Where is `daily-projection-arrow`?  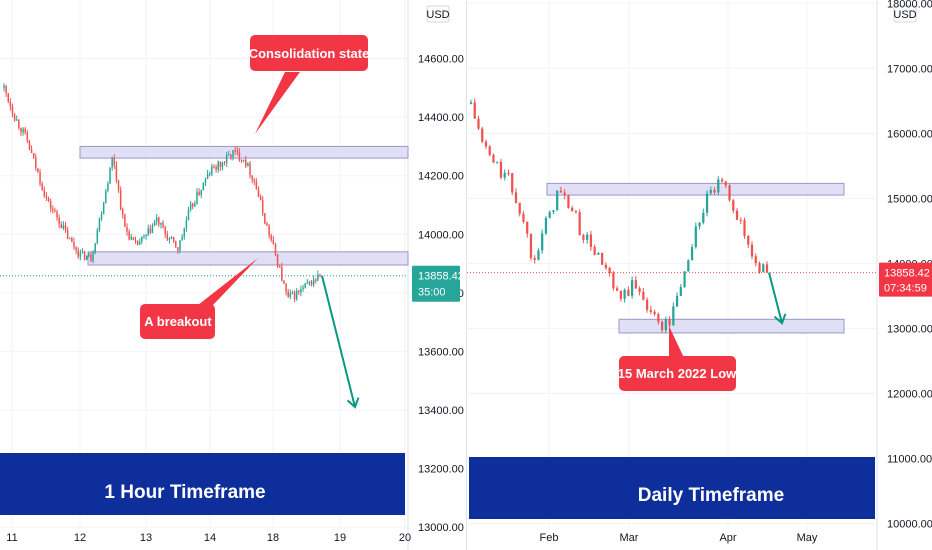 daily-projection-arrow is located at coordinates (777, 298).